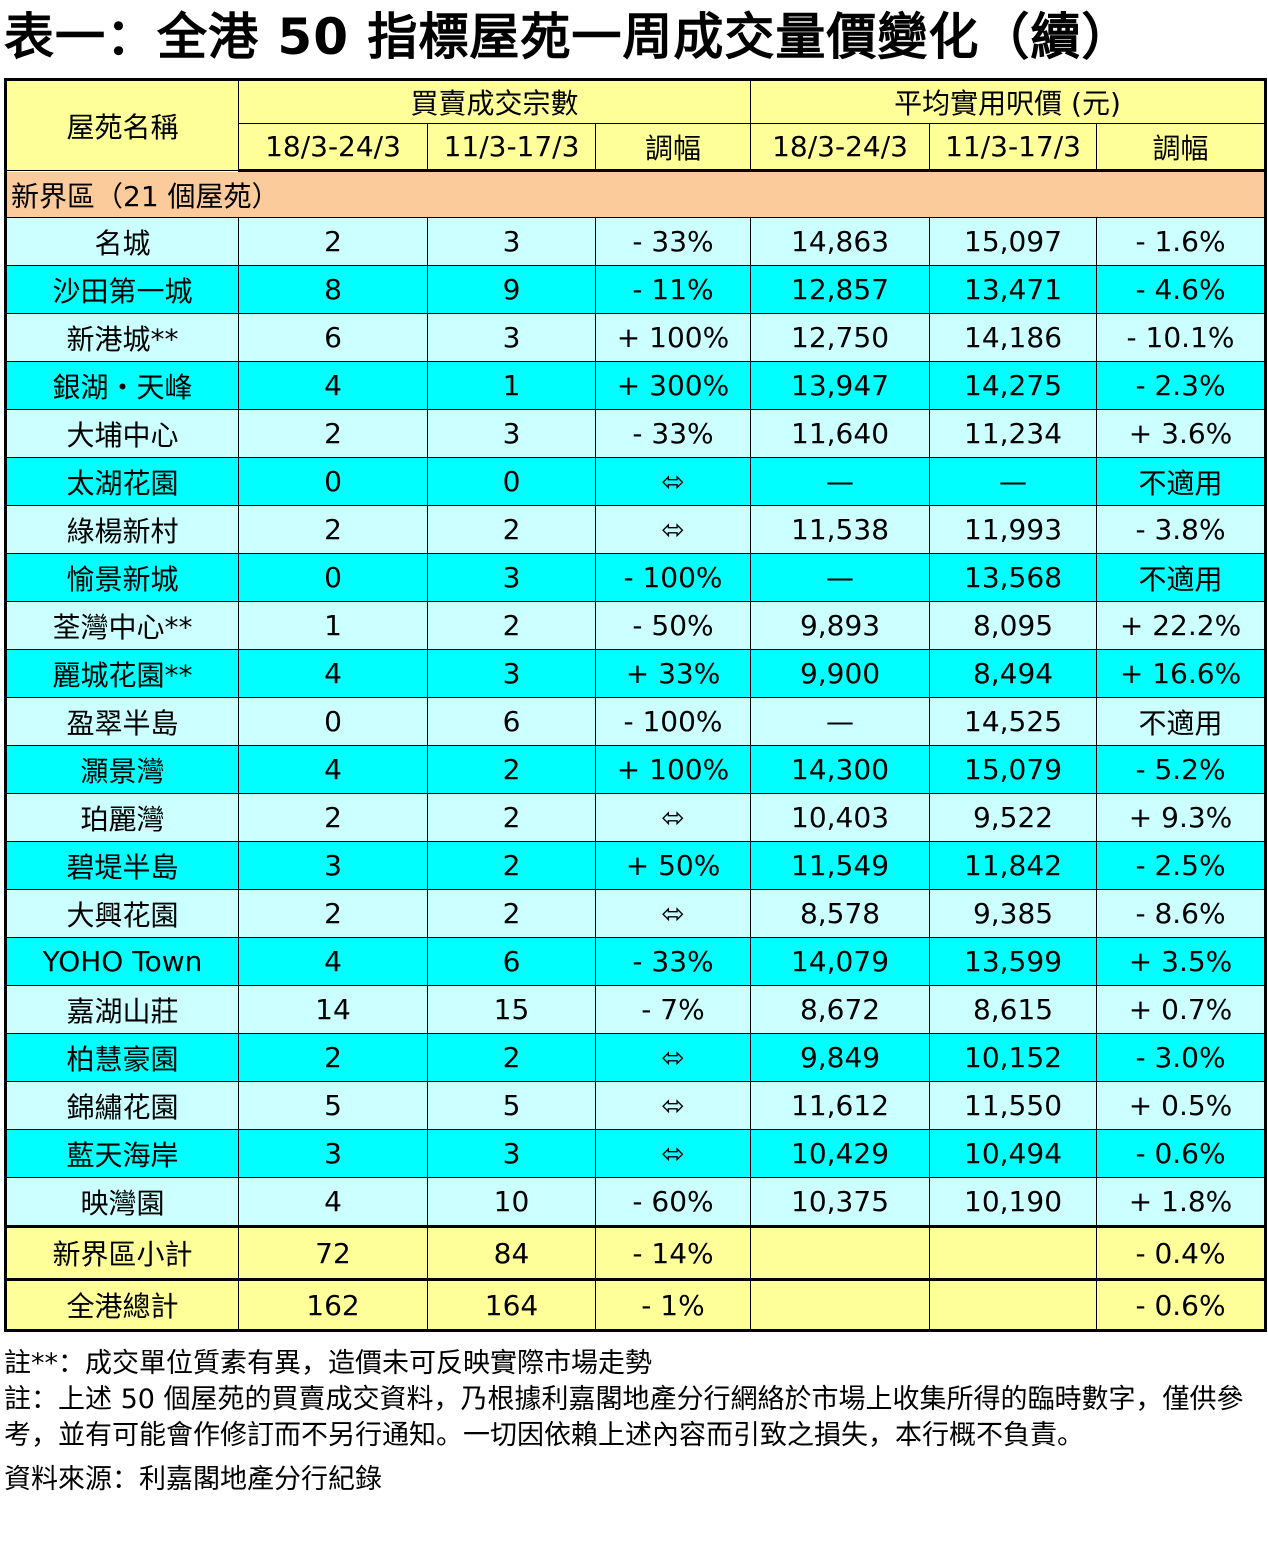  I want to click on estate-name-cell: 映灣園, so click(122, 1202).